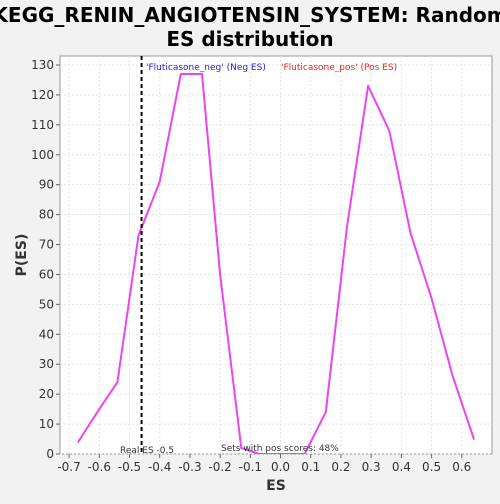 Image resolution: width=500 pixels, height=504 pixels. What do you see at coordinates (46, 304) in the screenshot?
I see `y-tick-label: 50` at bounding box center [46, 304].